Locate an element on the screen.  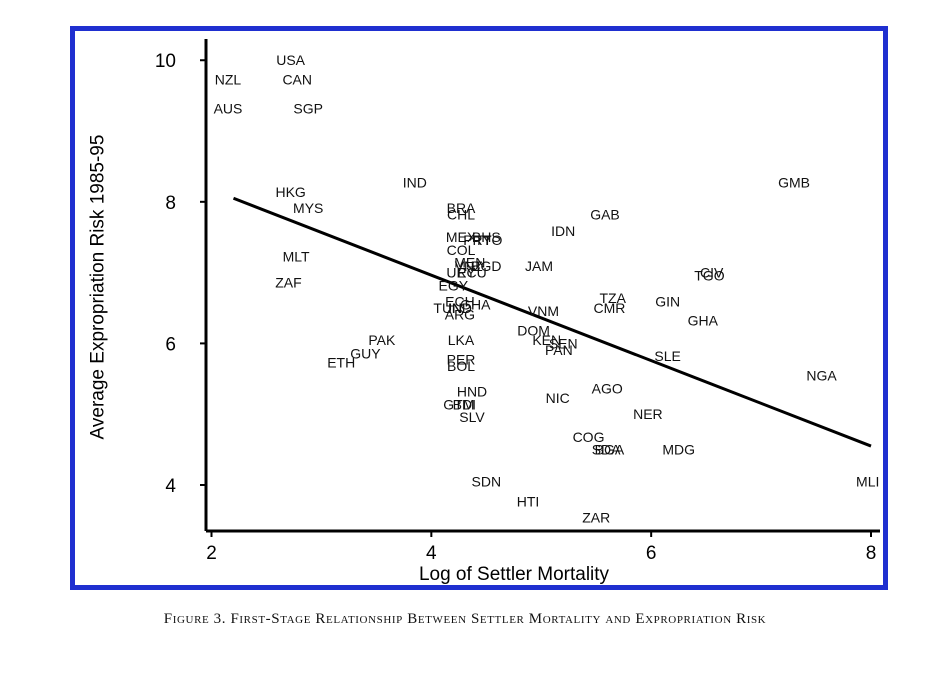
data-point-label: SDA is located at coordinates (606, 450).